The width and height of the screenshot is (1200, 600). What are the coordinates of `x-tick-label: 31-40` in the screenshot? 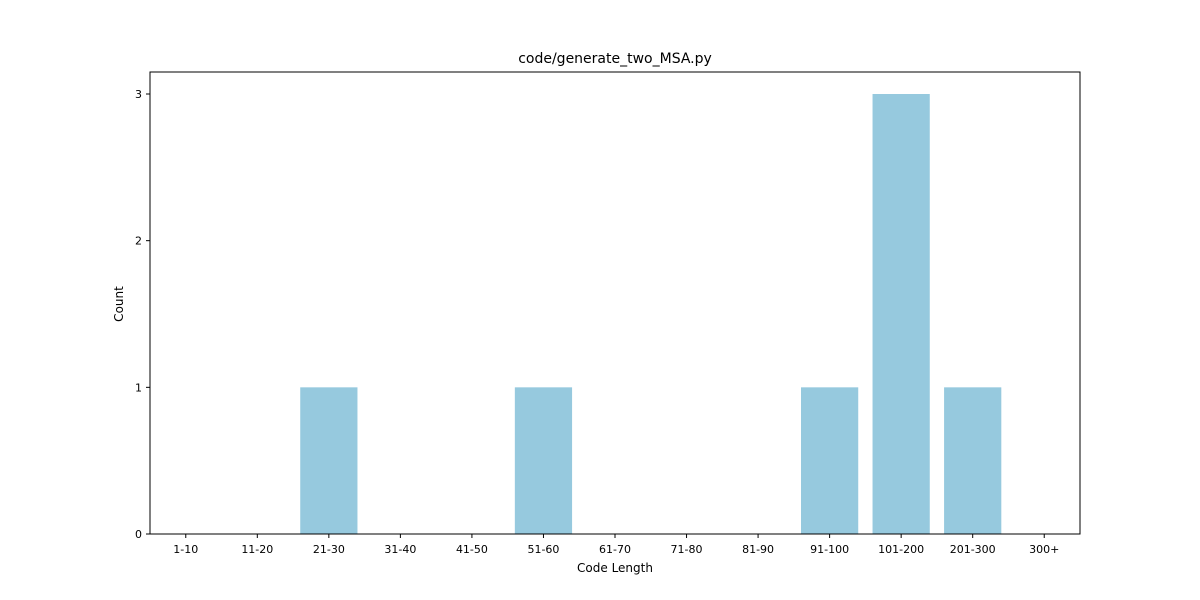 It's located at (400, 549).